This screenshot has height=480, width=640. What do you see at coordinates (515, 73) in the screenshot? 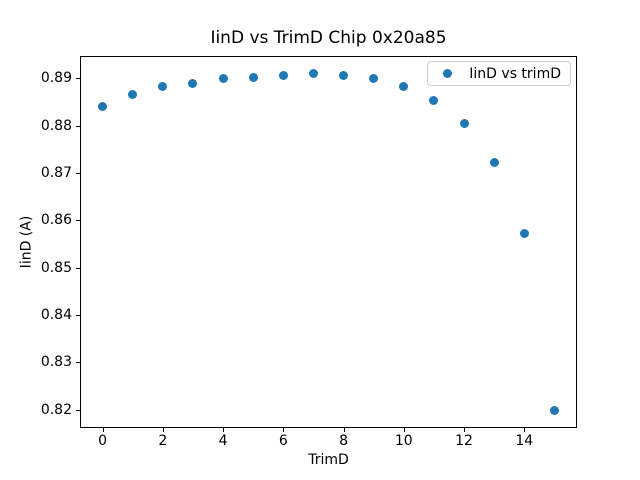
I see `legend-label: IinD vs trimD` at bounding box center [515, 73].